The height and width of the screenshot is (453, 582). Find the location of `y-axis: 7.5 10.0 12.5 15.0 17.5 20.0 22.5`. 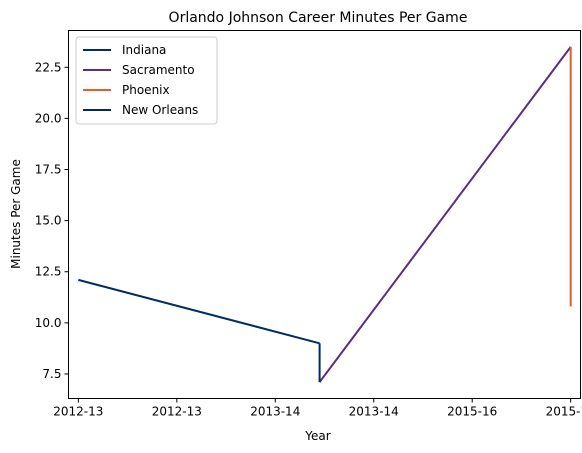

y-axis: 7.5 10.0 12.5 15.0 17.5 20.0 22.5 is located at coordinates (52, 220).